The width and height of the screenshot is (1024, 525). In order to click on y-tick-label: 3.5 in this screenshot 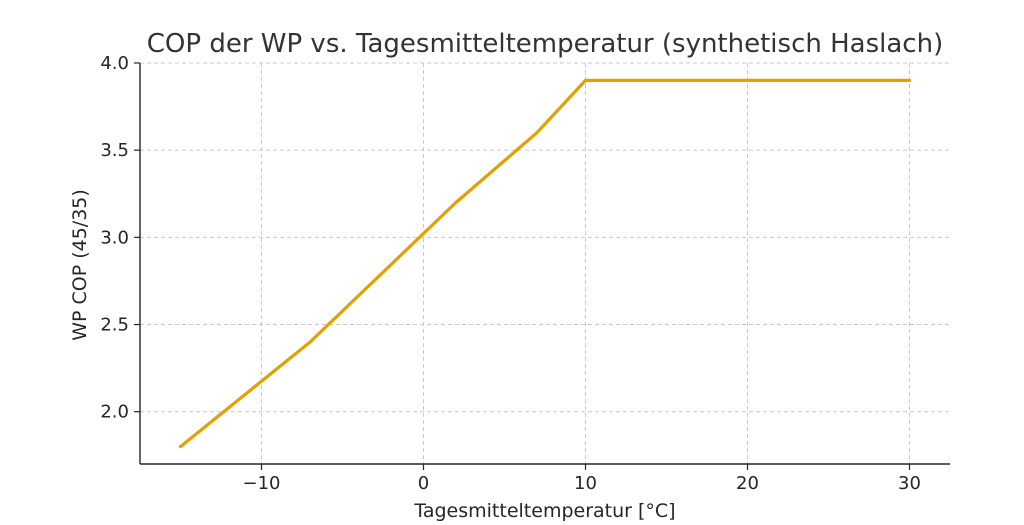, I will do `click(114, 150)`.